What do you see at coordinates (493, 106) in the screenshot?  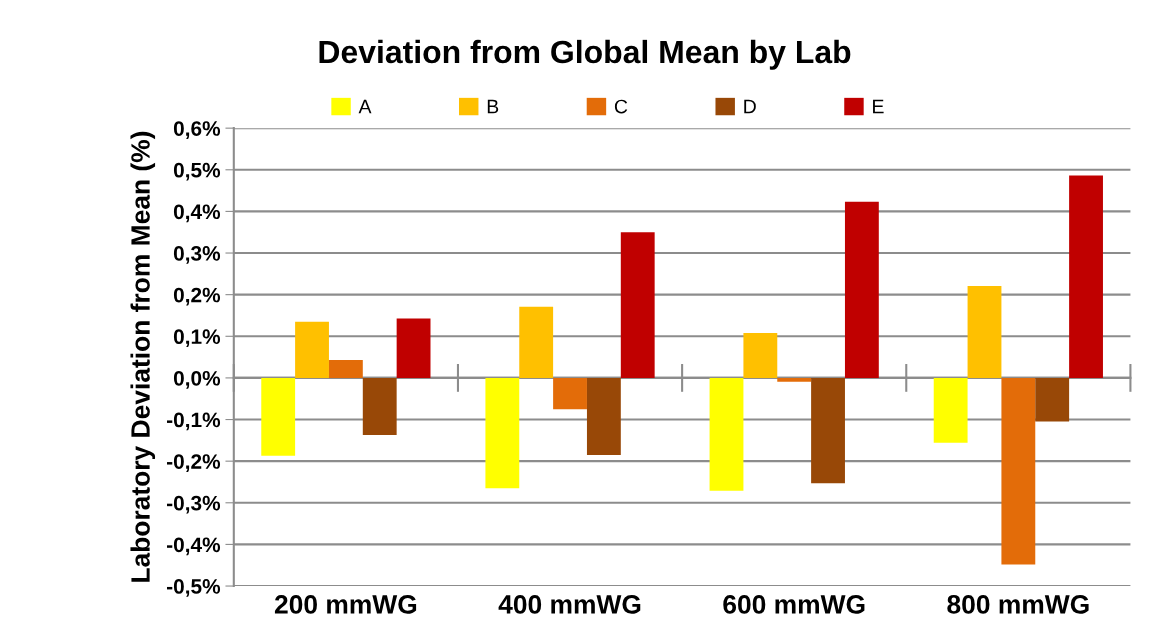 I see `legend-label: B` at bounding box center [493, 106].